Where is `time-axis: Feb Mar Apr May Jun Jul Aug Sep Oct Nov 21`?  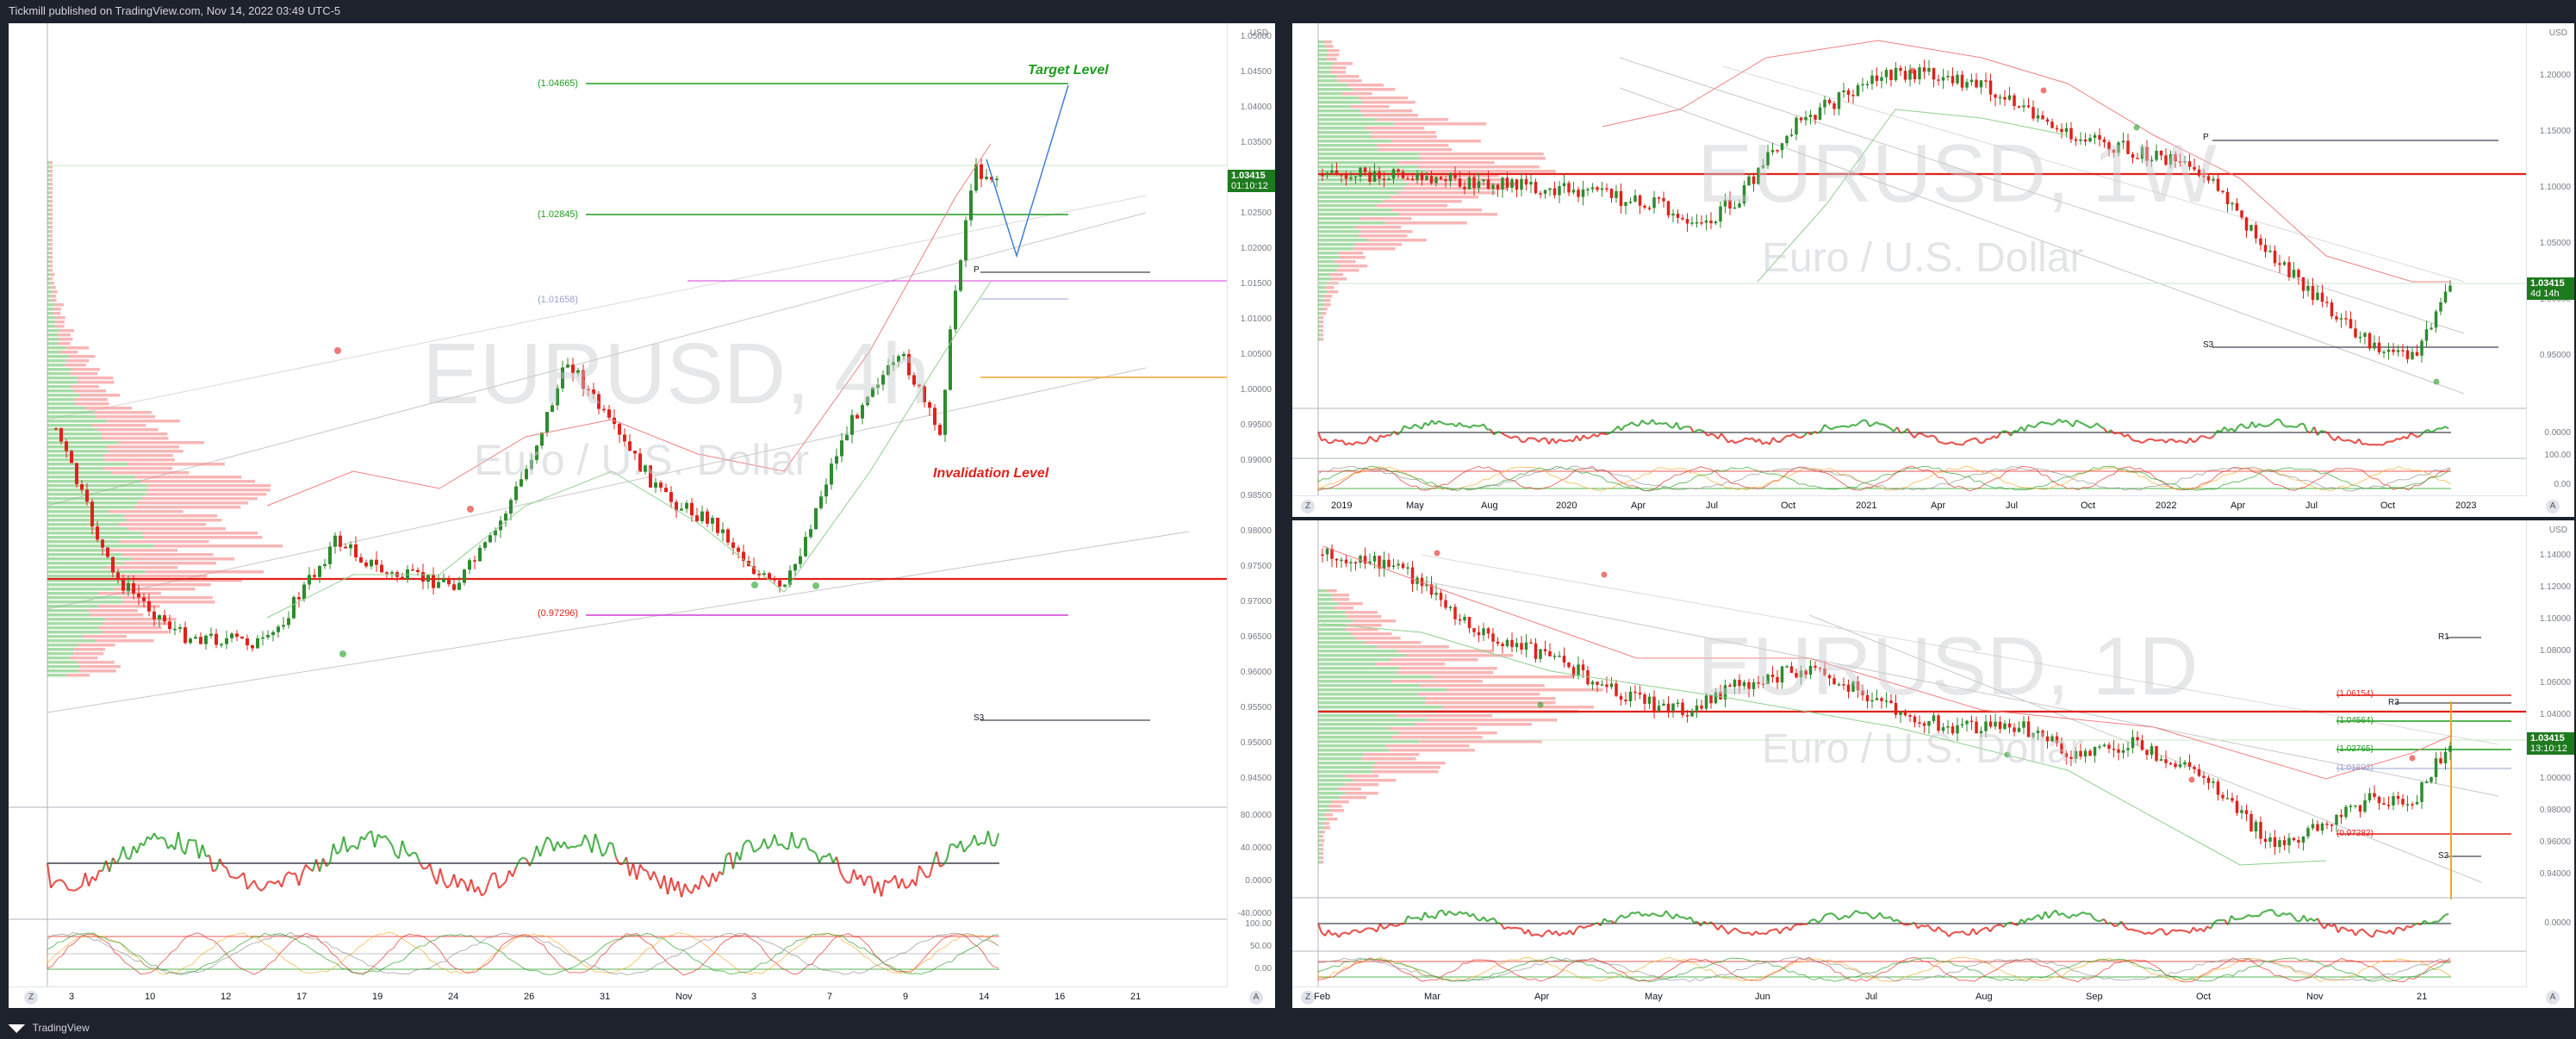 time-axis: Feb Mar Apr May Jun Jul Aug Sep Oct Nov 21 is located at coordinates (1910, 997).